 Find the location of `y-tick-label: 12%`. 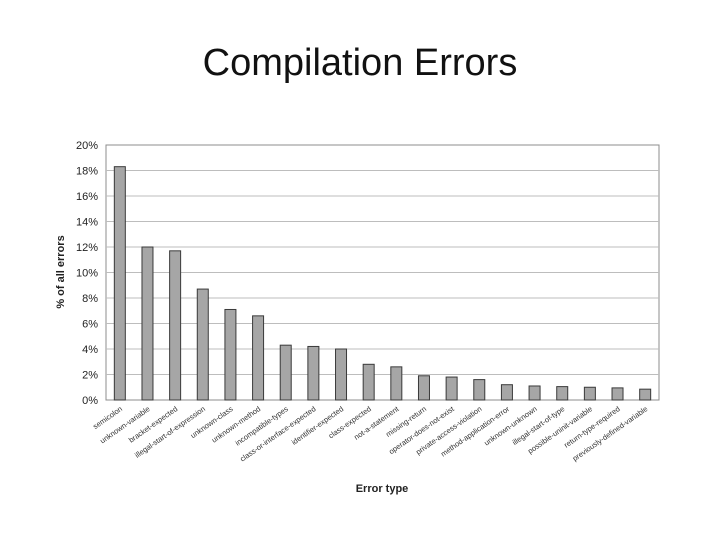

y-tick-label: 12% is located at coordinates (87, 248).